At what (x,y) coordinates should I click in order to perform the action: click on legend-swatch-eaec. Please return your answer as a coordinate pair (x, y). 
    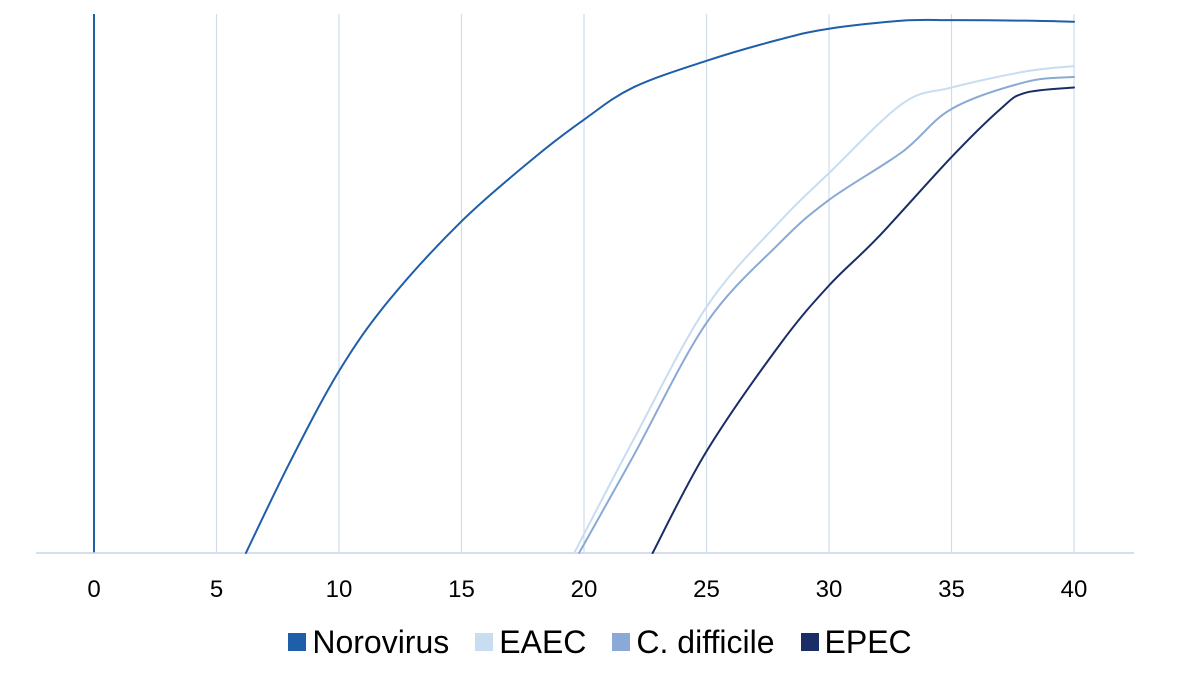
    Looking at the image, I should click on (484, 642).